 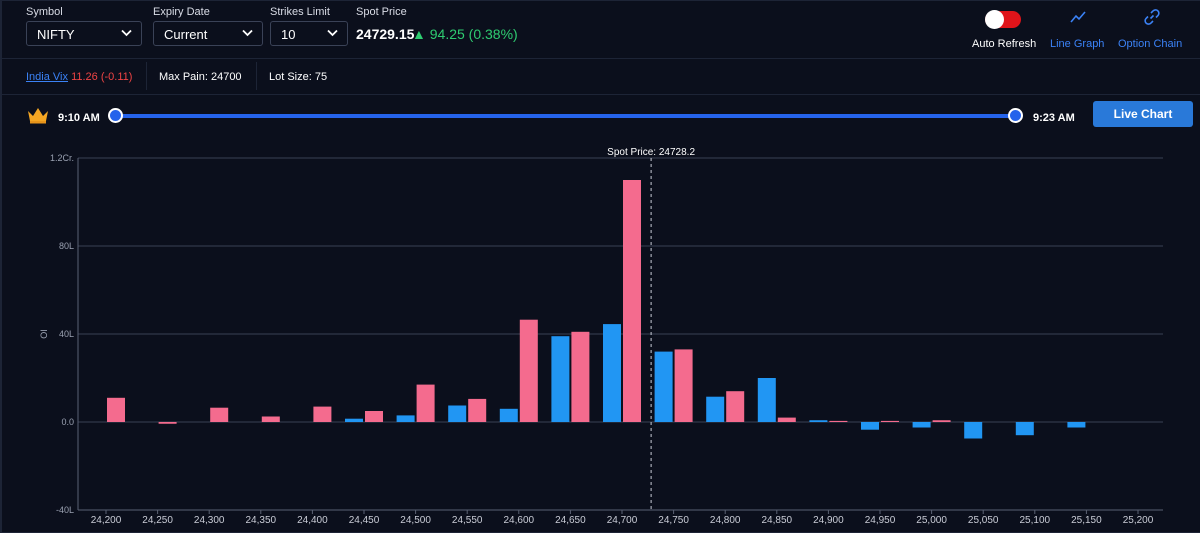 What do you see at coordinates (931, 520) in the screenshot?
I see `x-tick-label: 25,000` at bounding box center [931, 520].